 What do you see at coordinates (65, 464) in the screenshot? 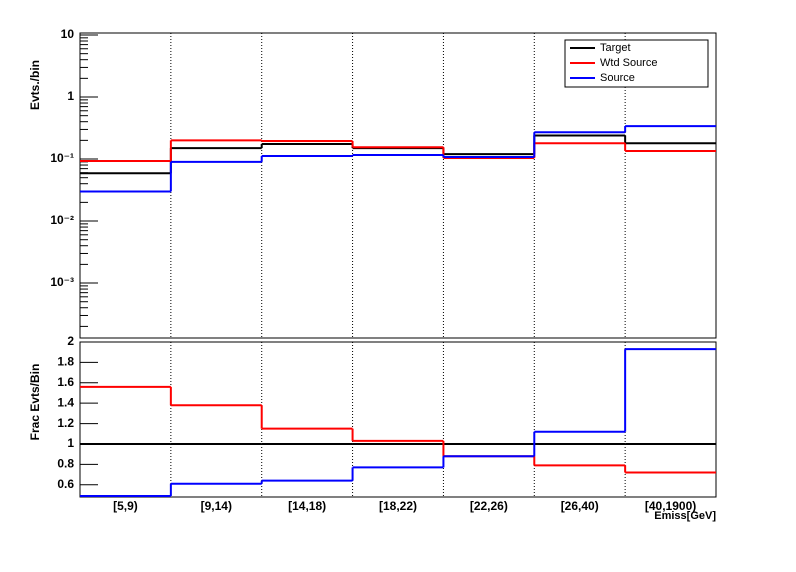
I see `y-tick-label: 0.8` at bounding box center [65, 464].